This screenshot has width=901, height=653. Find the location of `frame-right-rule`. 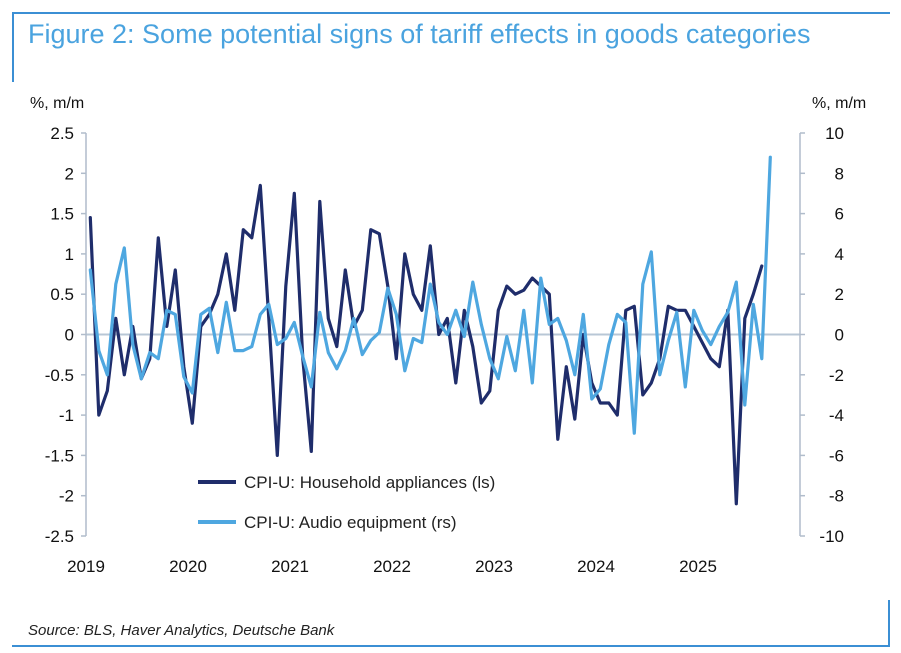

frame-right-rule is located at coordinates (889, 623).